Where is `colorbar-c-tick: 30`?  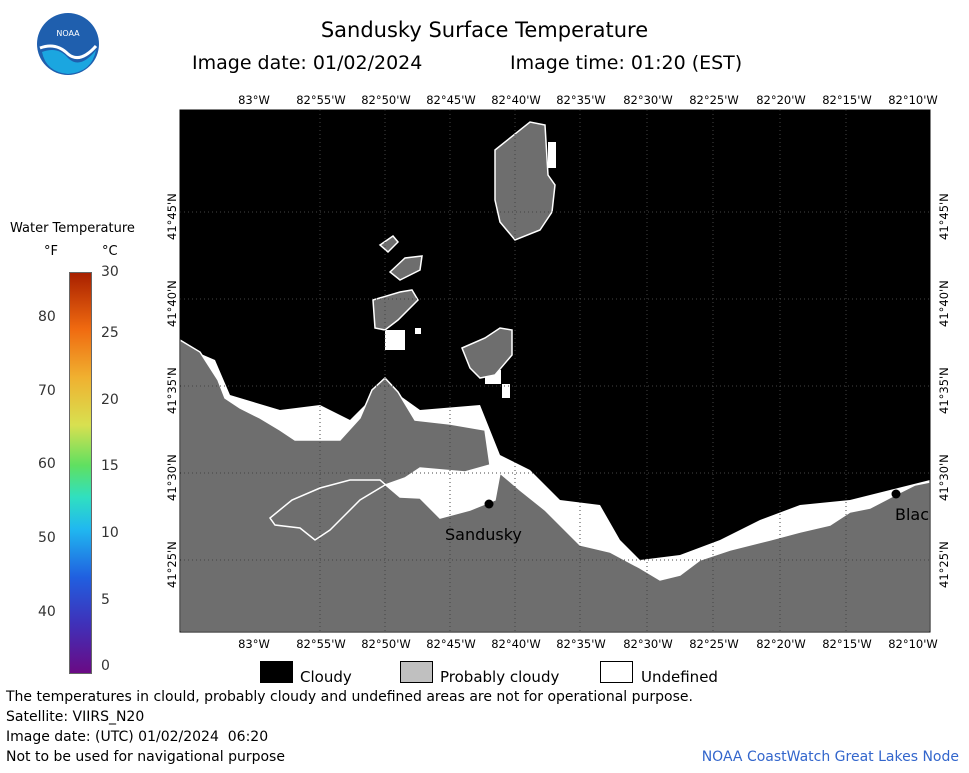 colorbar-c-tick: 30 is located at coordinates (110, 272).